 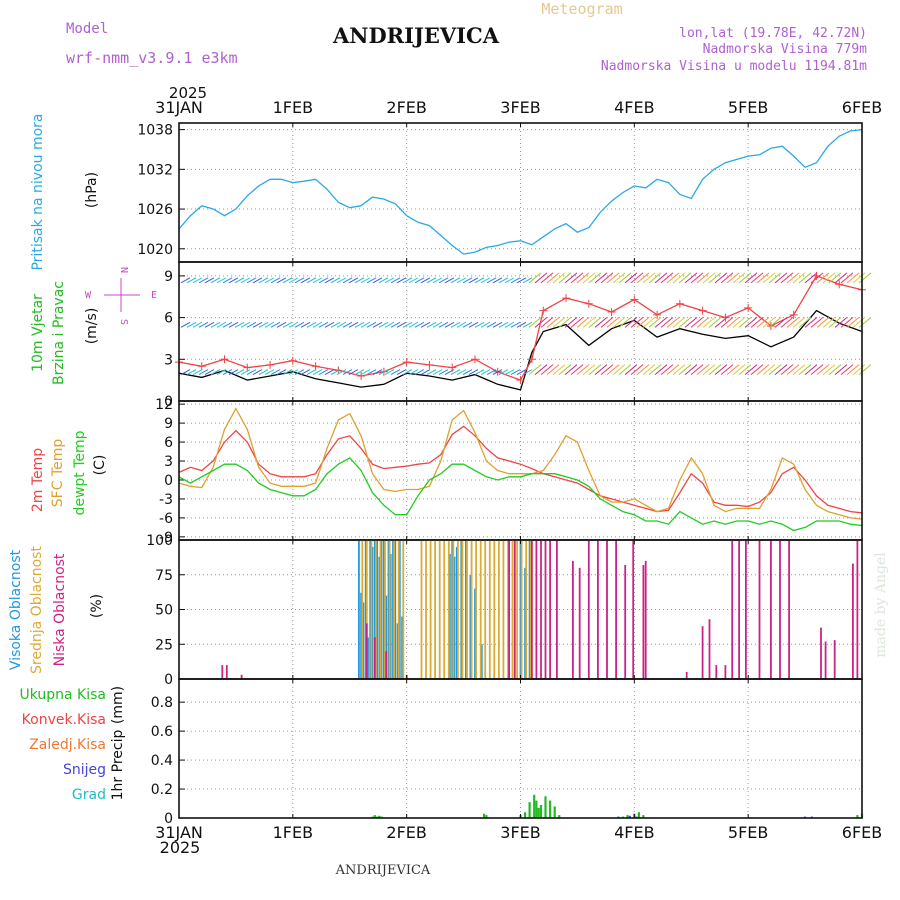 What do you see at coordinates (97, 606) in the screenshot?
I see `cloud-ylabel: (%)` at bounding box center [97, 606].